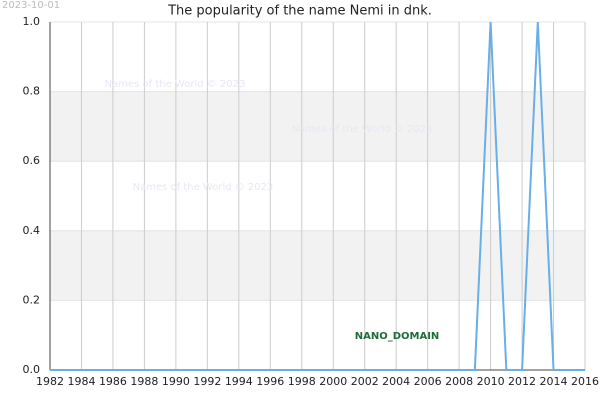 The height and width of the screenshot is (404, 600). I want to click on chart-title: The popularity of the name Nemi in dnk., so click(299, 11).